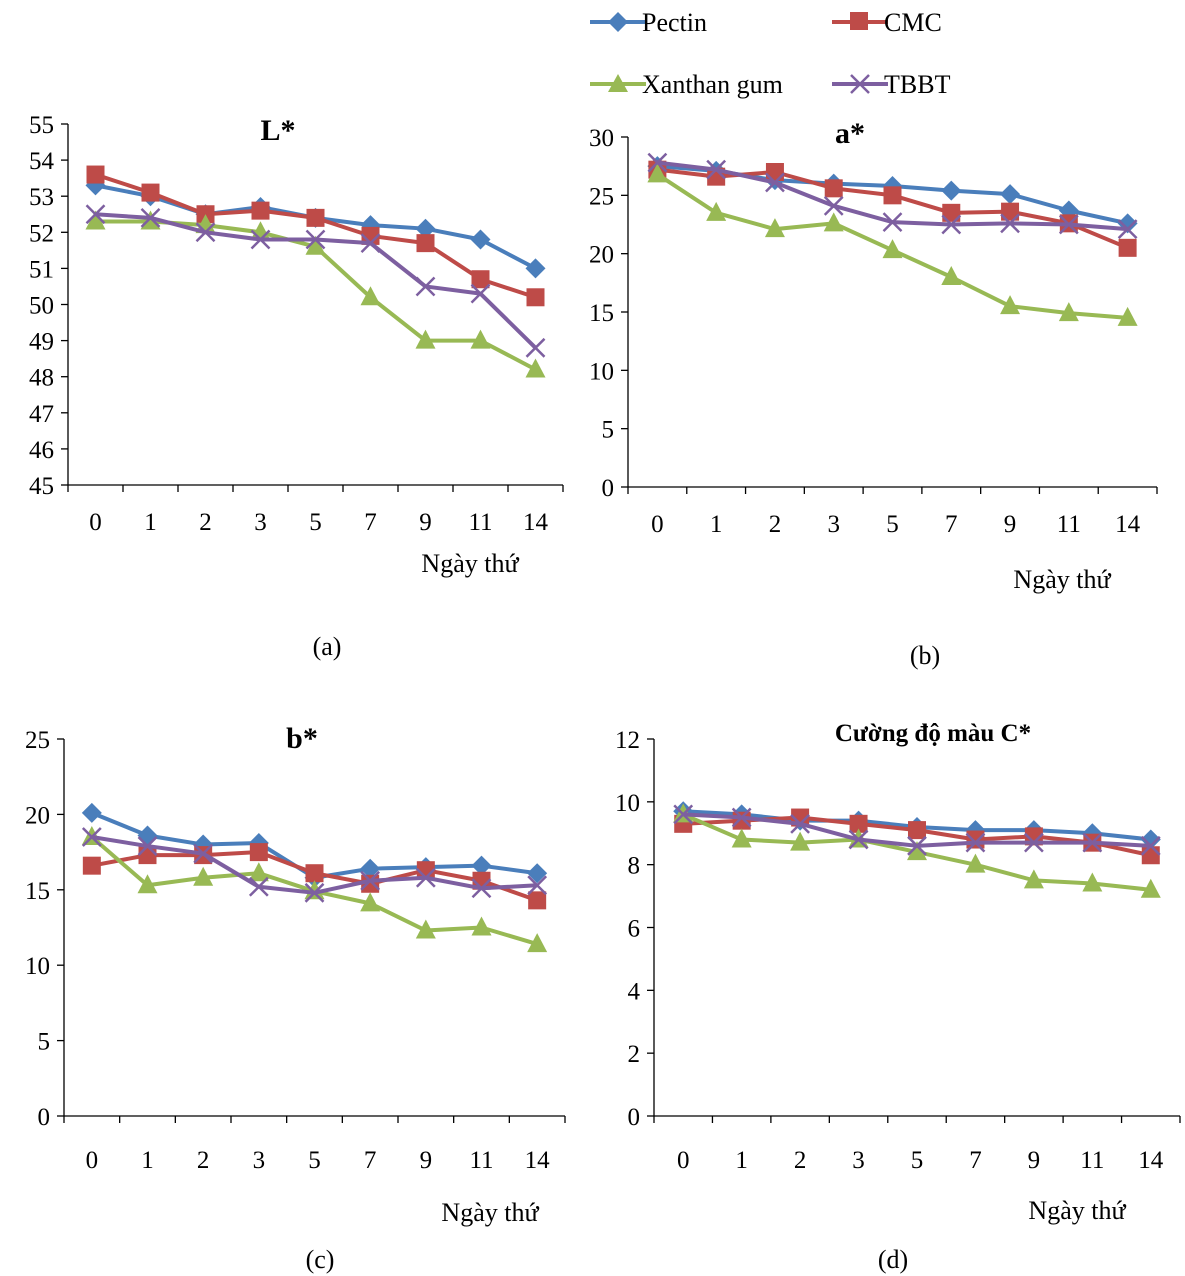 Image resolution: width=1185 pixels, height=1276 pixels. I want to click on legend-marker-xanthan-gum, so click(618, 83).